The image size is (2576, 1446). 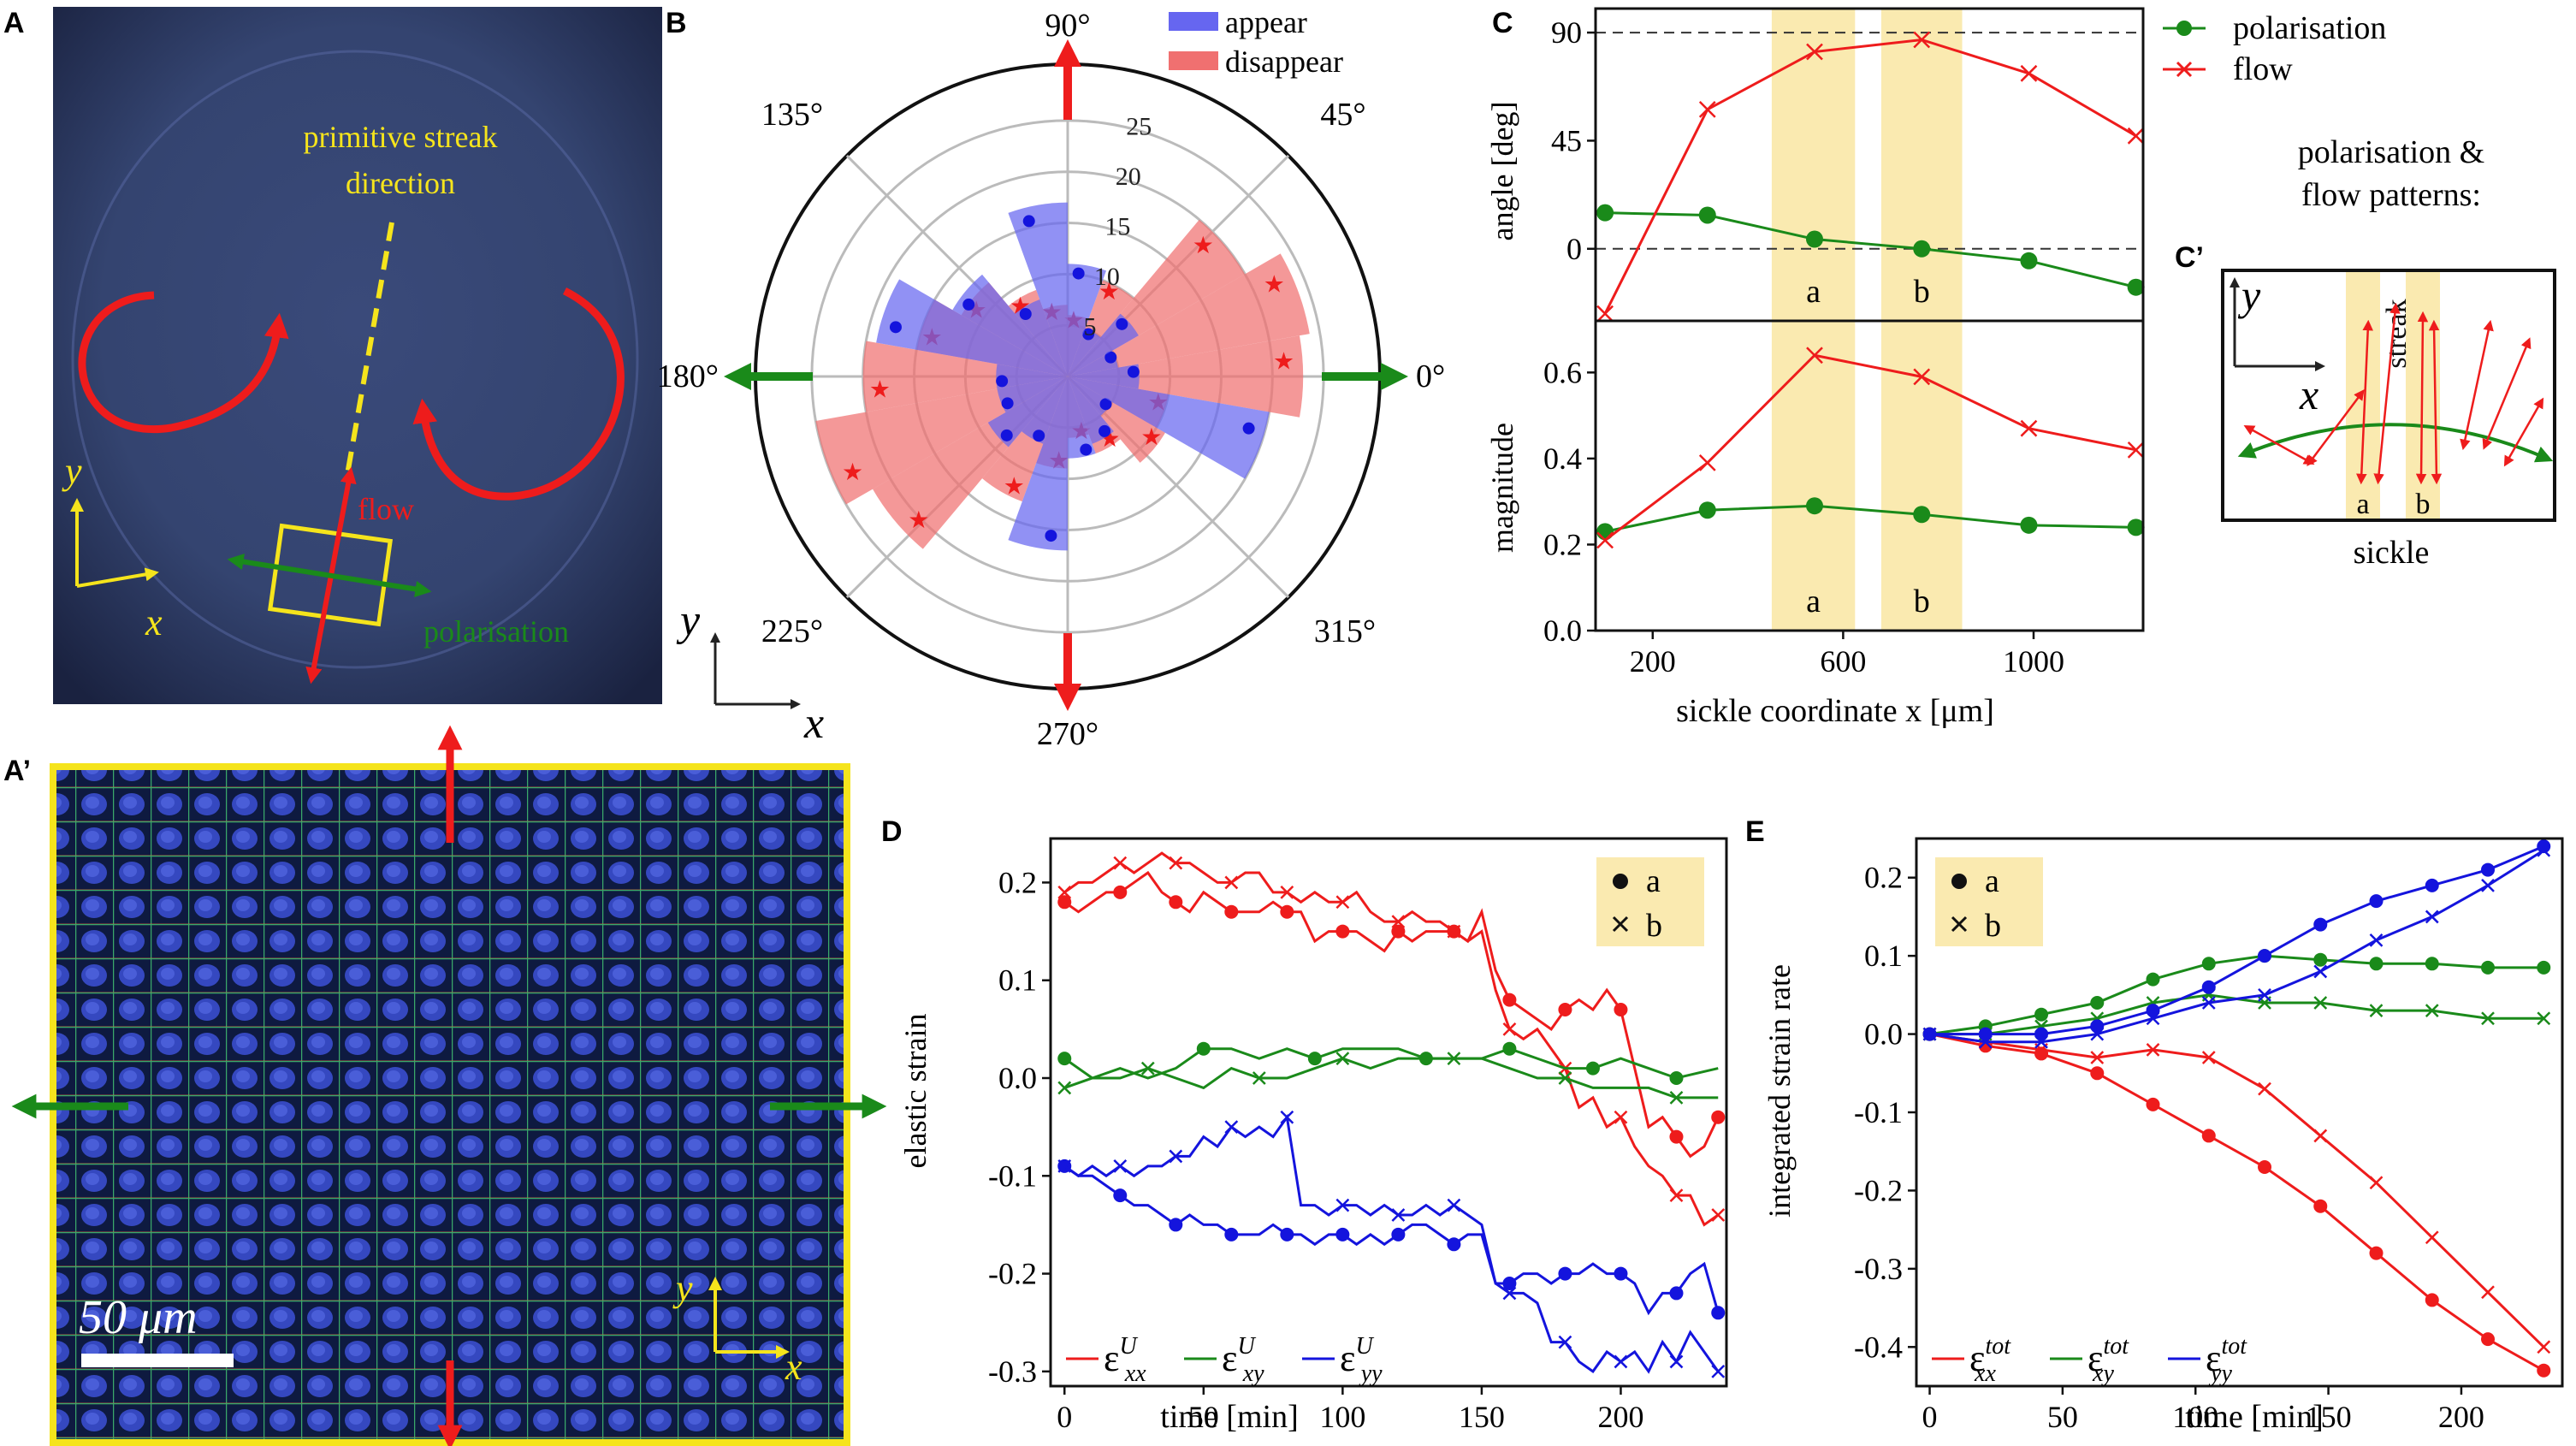 I want to click on polar-radial-tick: 25, so click(x=1139, y=126).